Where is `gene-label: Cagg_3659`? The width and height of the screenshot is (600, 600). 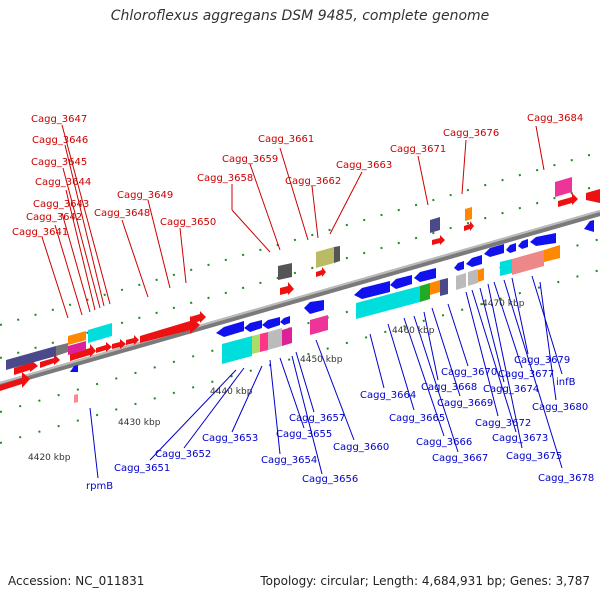 gene-label: Cagg_3659 is located at coordinates (250, 159).